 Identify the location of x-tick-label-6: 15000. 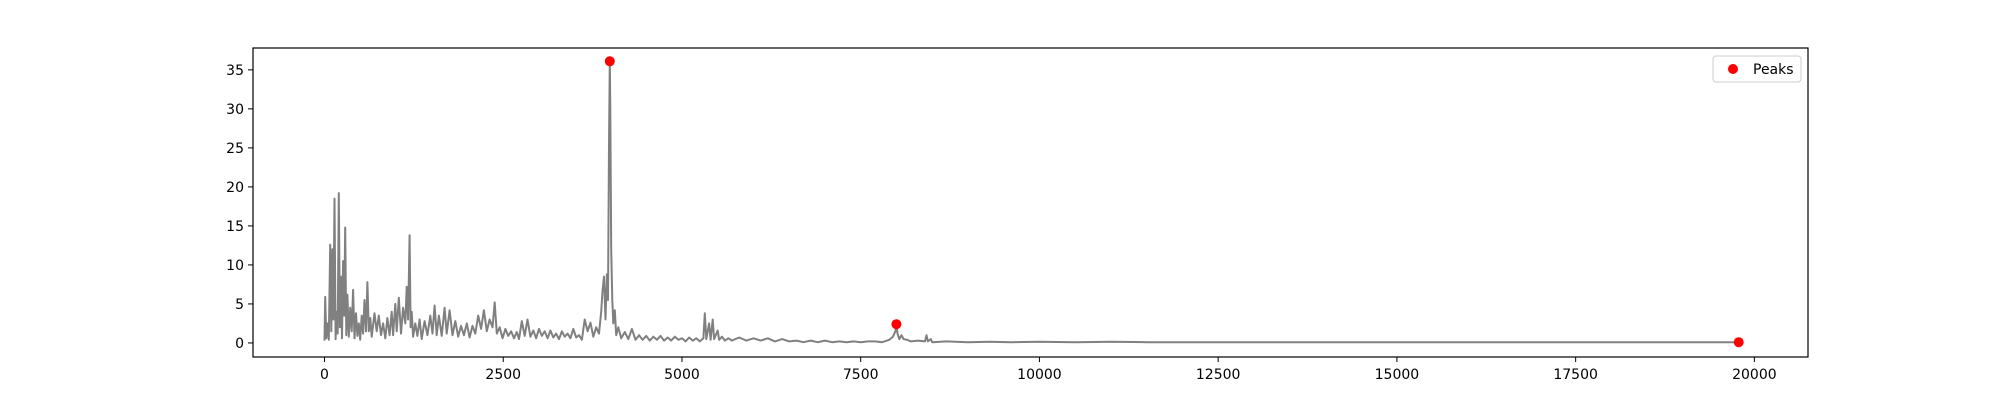
(1397, 375).